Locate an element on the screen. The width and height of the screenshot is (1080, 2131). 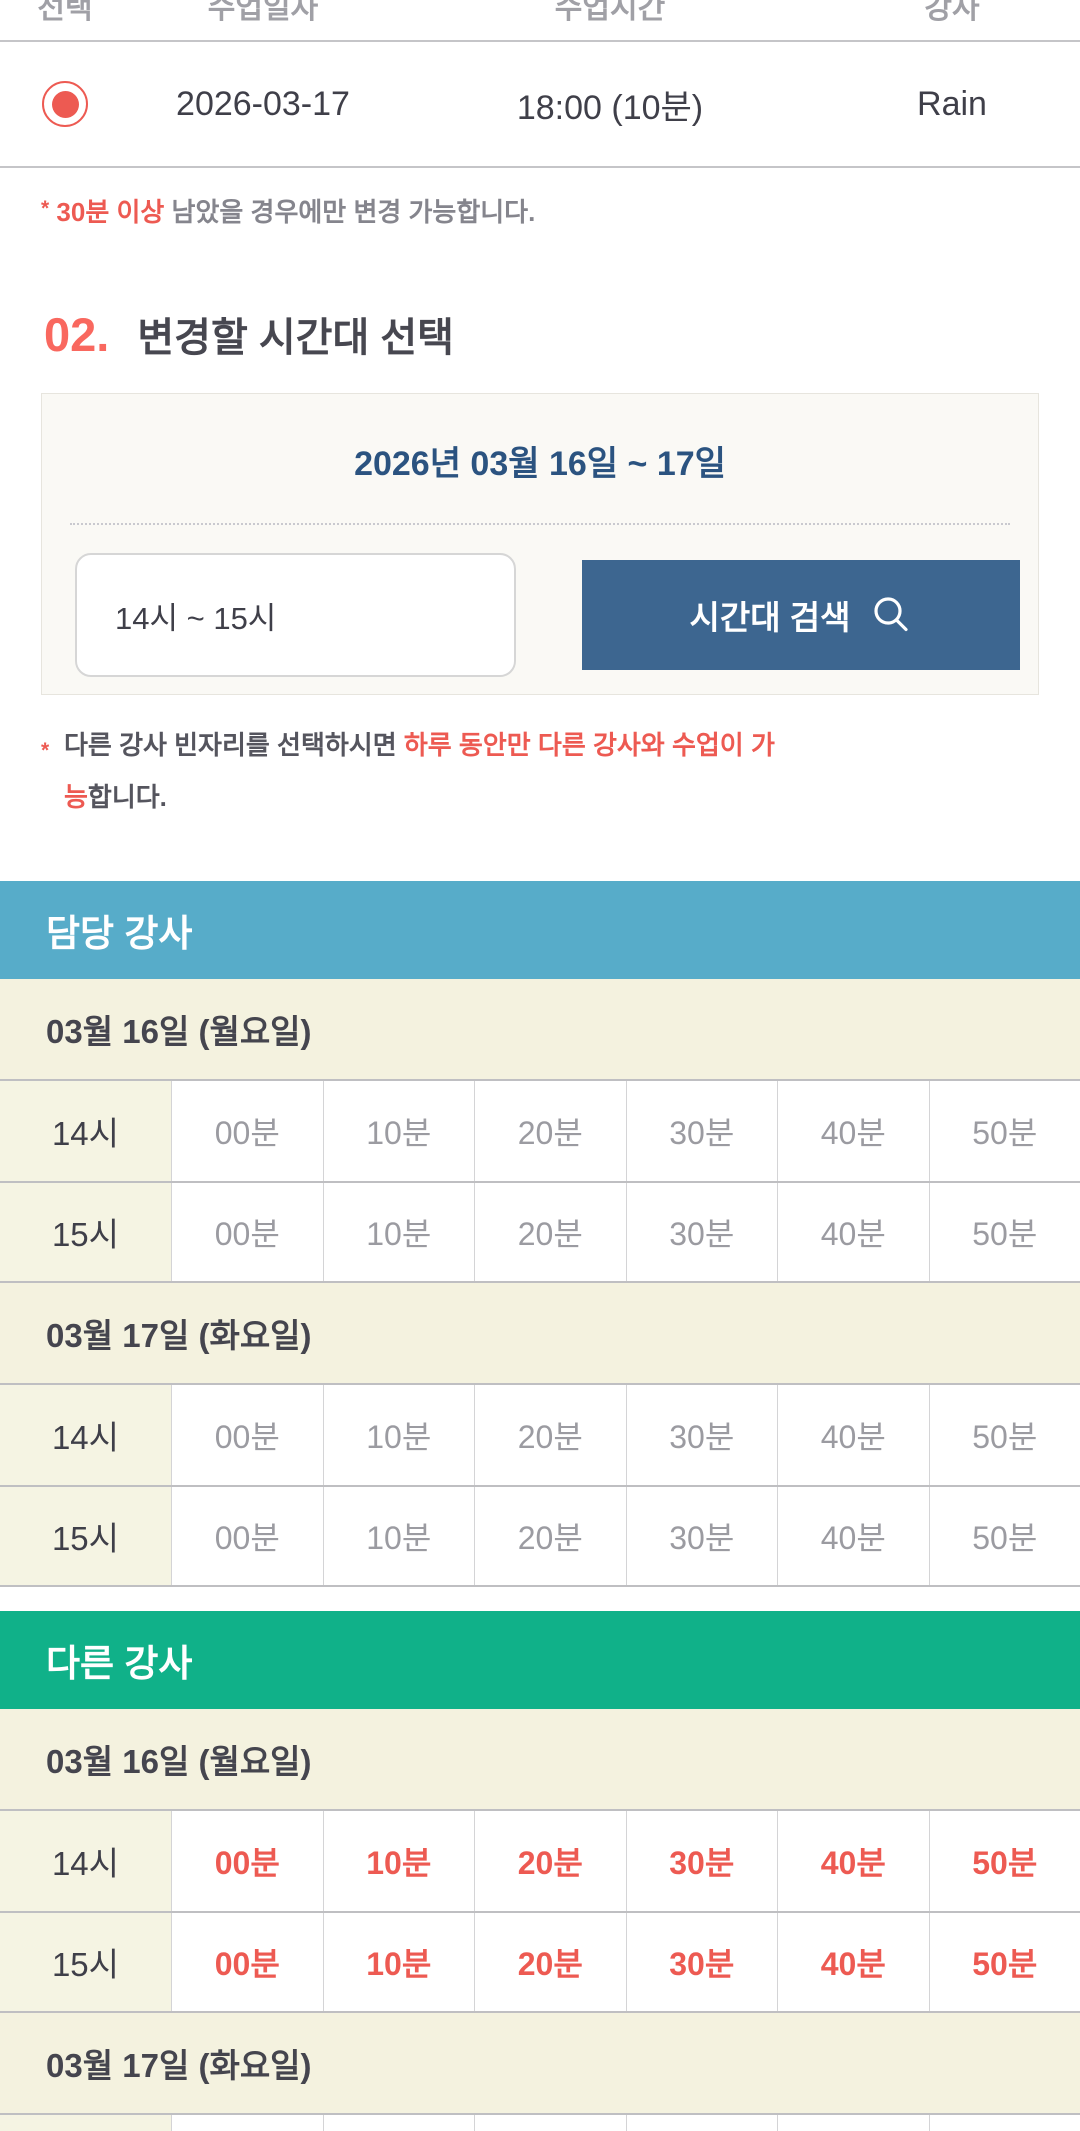
step-title: 변경할 시간대 선택 is located at coordinates (295, 338).